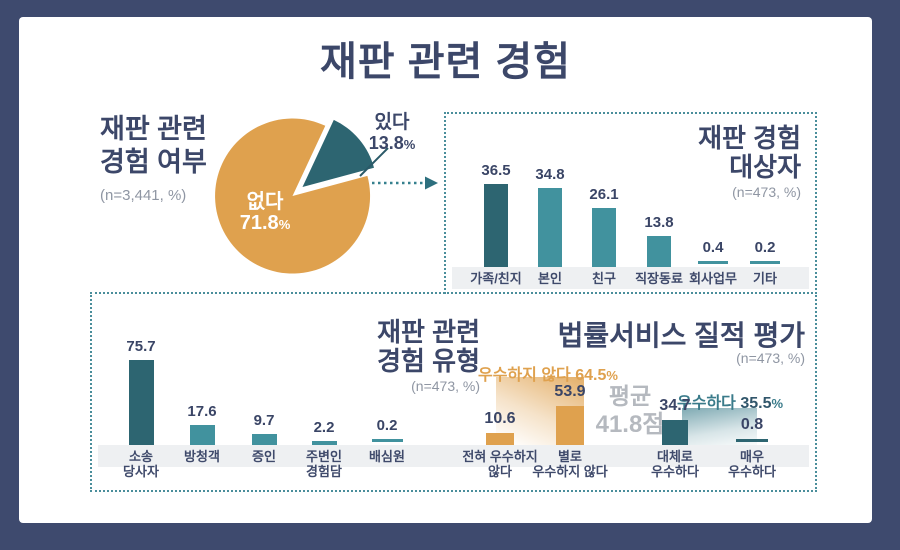 This screenshot has width=900, height=550. I want to click on quality_positive-value-1: 0.8, so click(752, 424).